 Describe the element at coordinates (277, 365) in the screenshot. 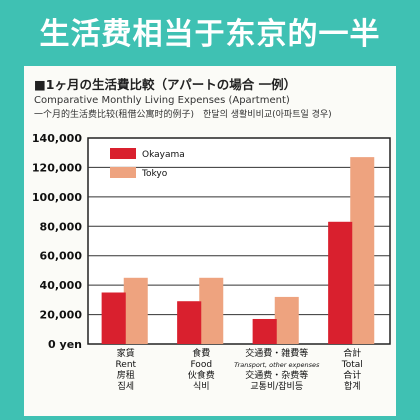

I see `x-label-en-2: Transport, other expenses` at that location.